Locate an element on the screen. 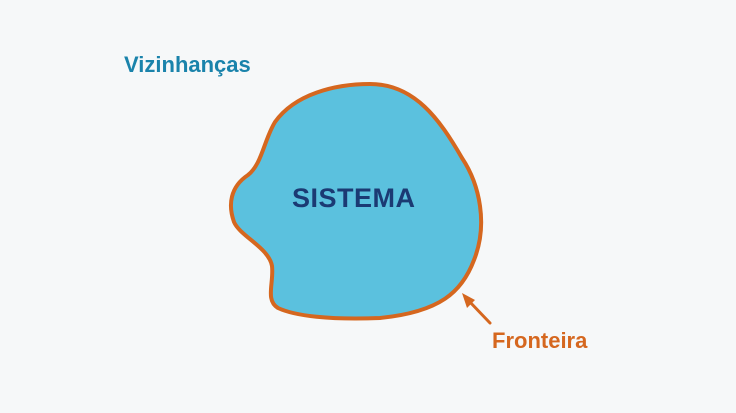 This screenshot has width=736, height=413. boundary-label: Fronteira is located at coordinates (540, 340).